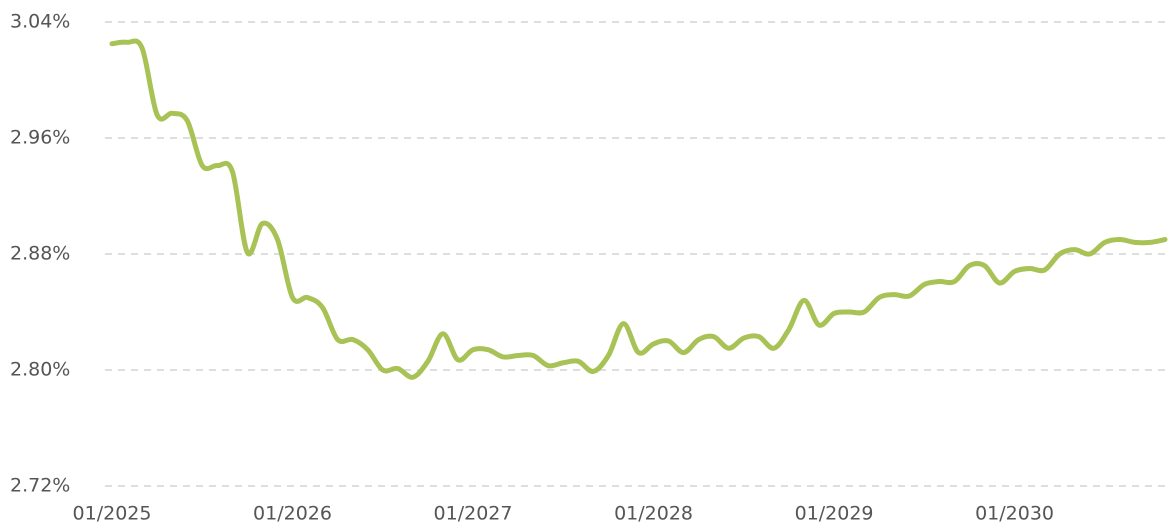 Image resolution: width=1171 pixels, height=524 pixels. I want to click on x-tick-label: 01/2028, so click(653, 513).